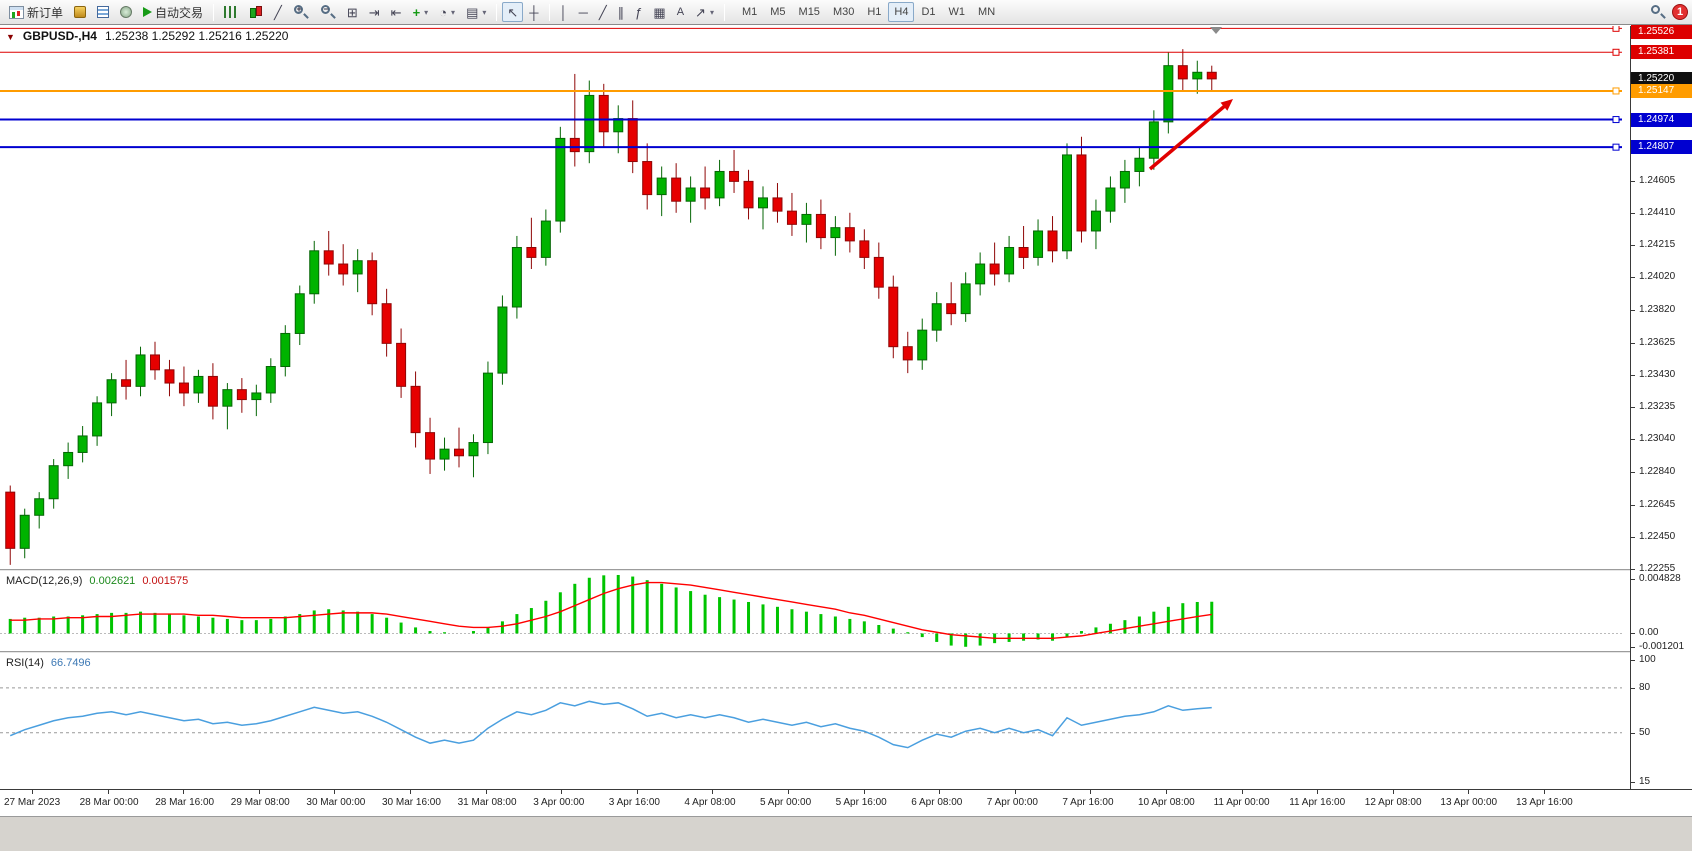 This screenshot has width=1692, height=851. What do you see at coordinates (937, 802) in the screenshot?
I see `time-label: 6 Apr 08:00` at bounding box center [937, 802].